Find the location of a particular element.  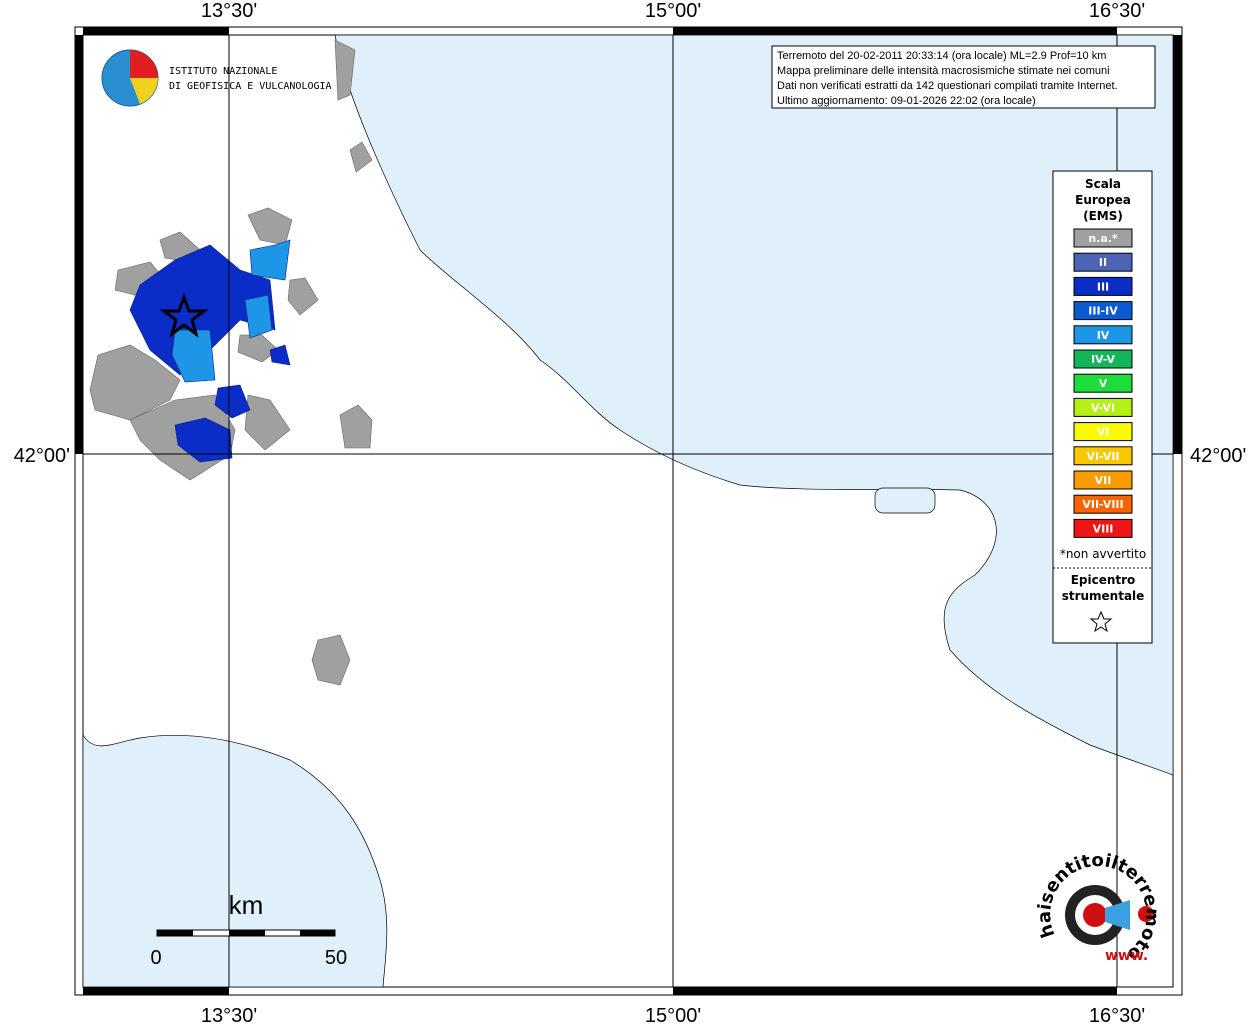

legend-label: II is located at coordinates (1103, 262).